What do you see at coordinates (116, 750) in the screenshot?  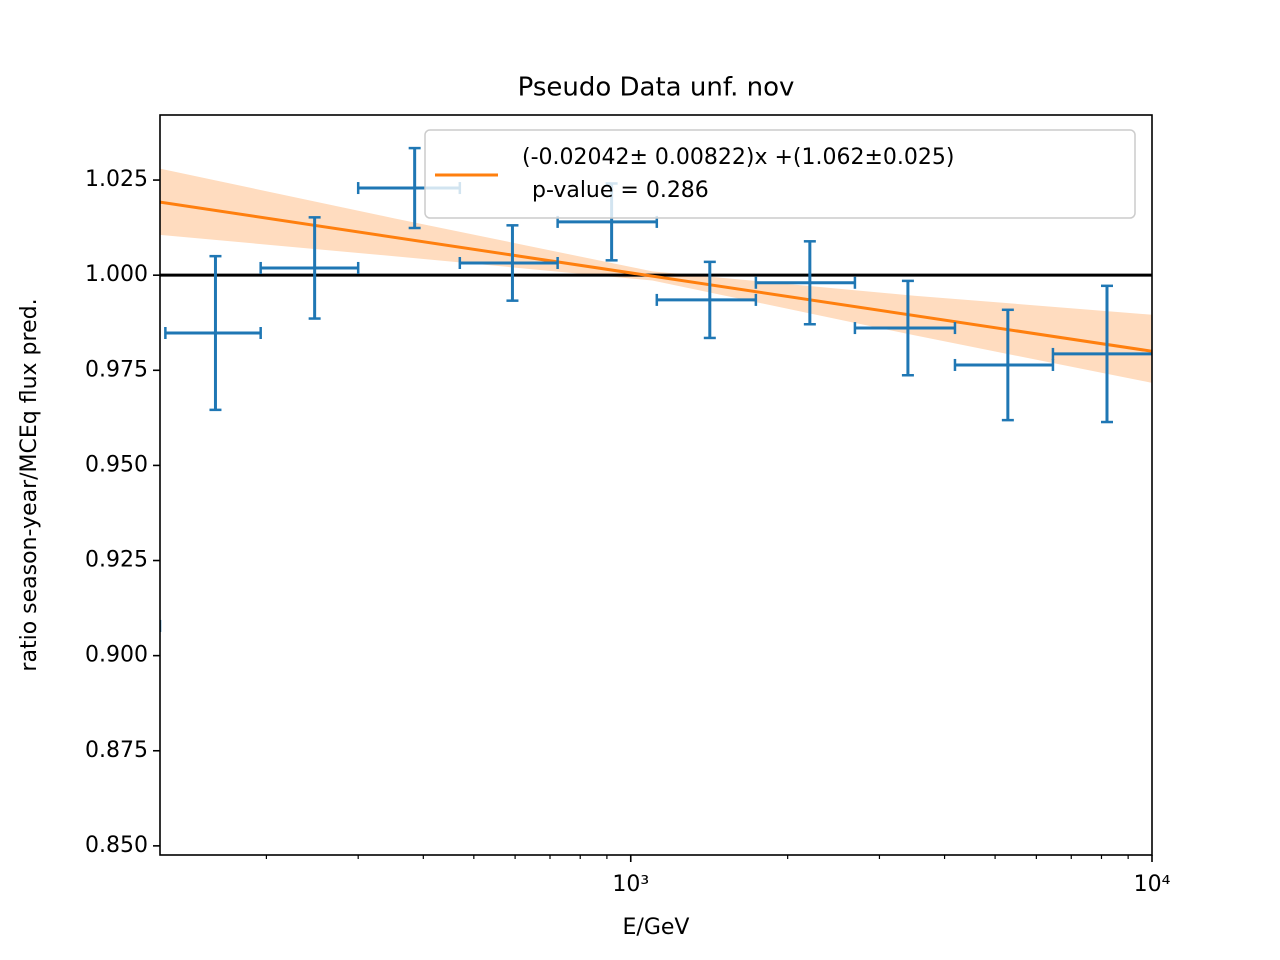 I see `y-tick-label: 0.875` at bounding box center [116, 750].